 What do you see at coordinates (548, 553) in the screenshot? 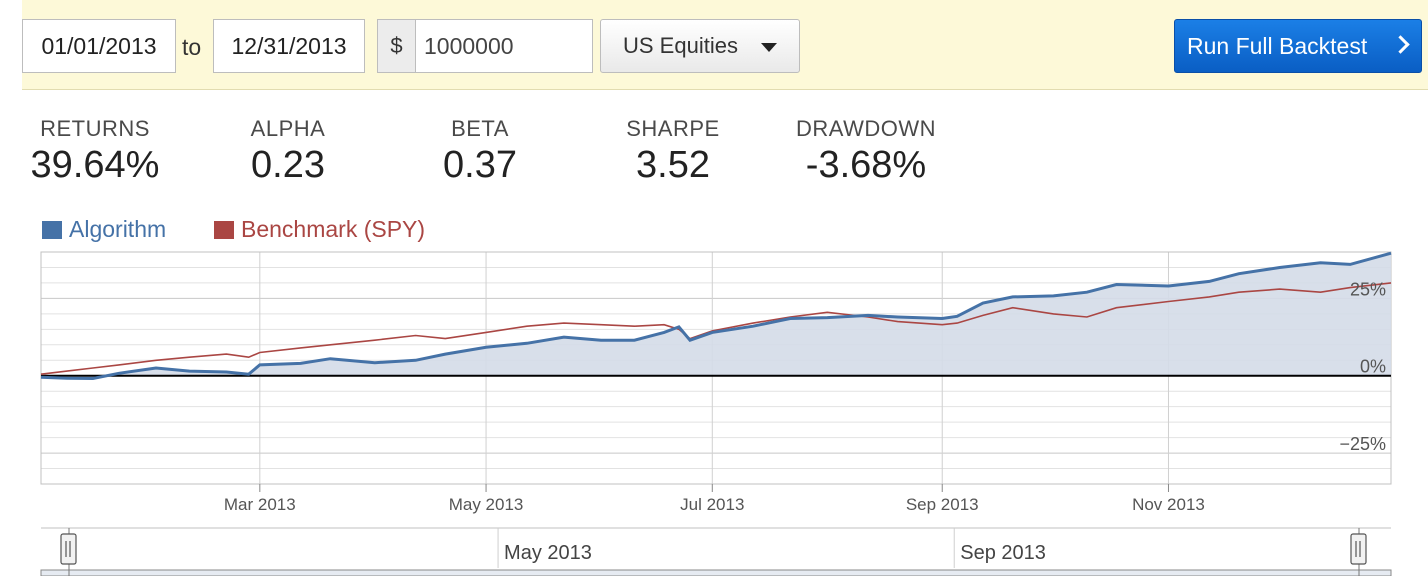
I see `navigator-label: May 2013` at bounding box center [548, 553].